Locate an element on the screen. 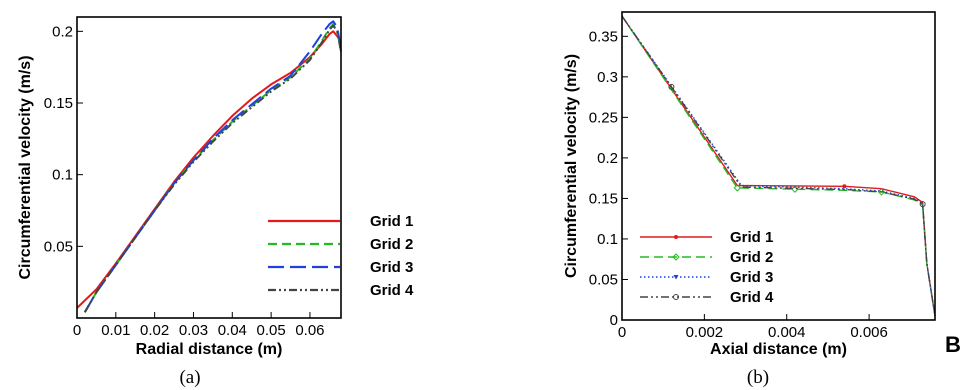 This screenshot has height=390, width=965. panel-b-x-axis-label: Axial distance (m) is located at coordinates (778, 349).